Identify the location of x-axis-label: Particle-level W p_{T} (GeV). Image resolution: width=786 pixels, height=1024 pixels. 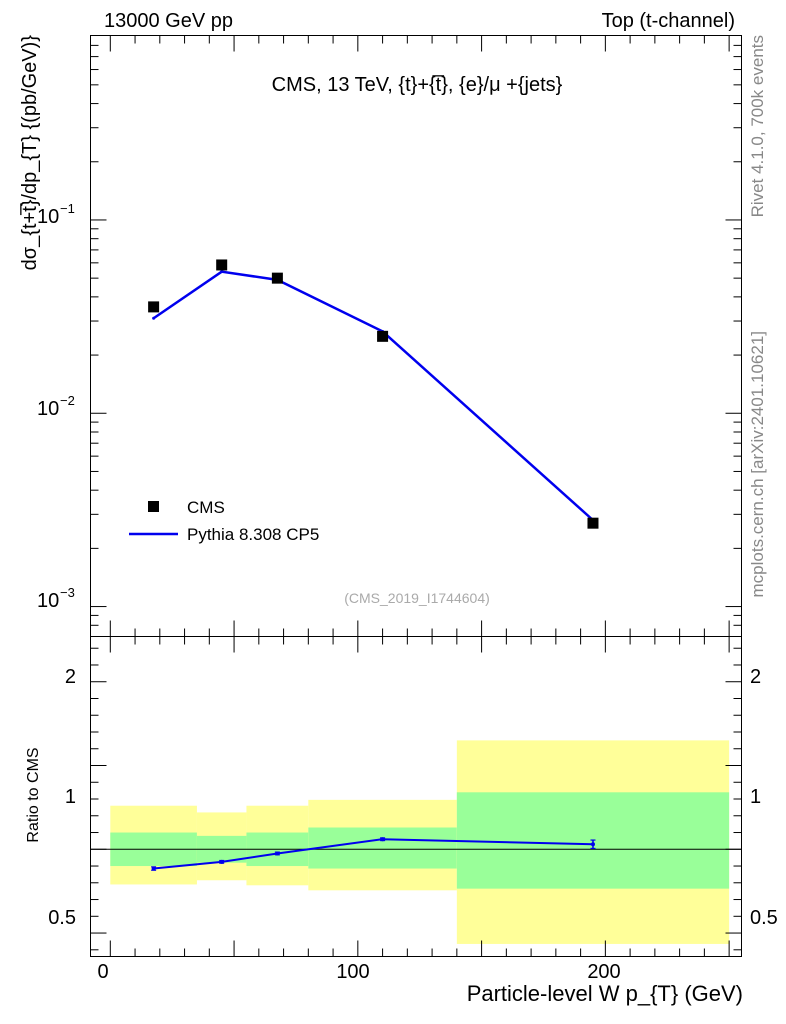
(605, 993).